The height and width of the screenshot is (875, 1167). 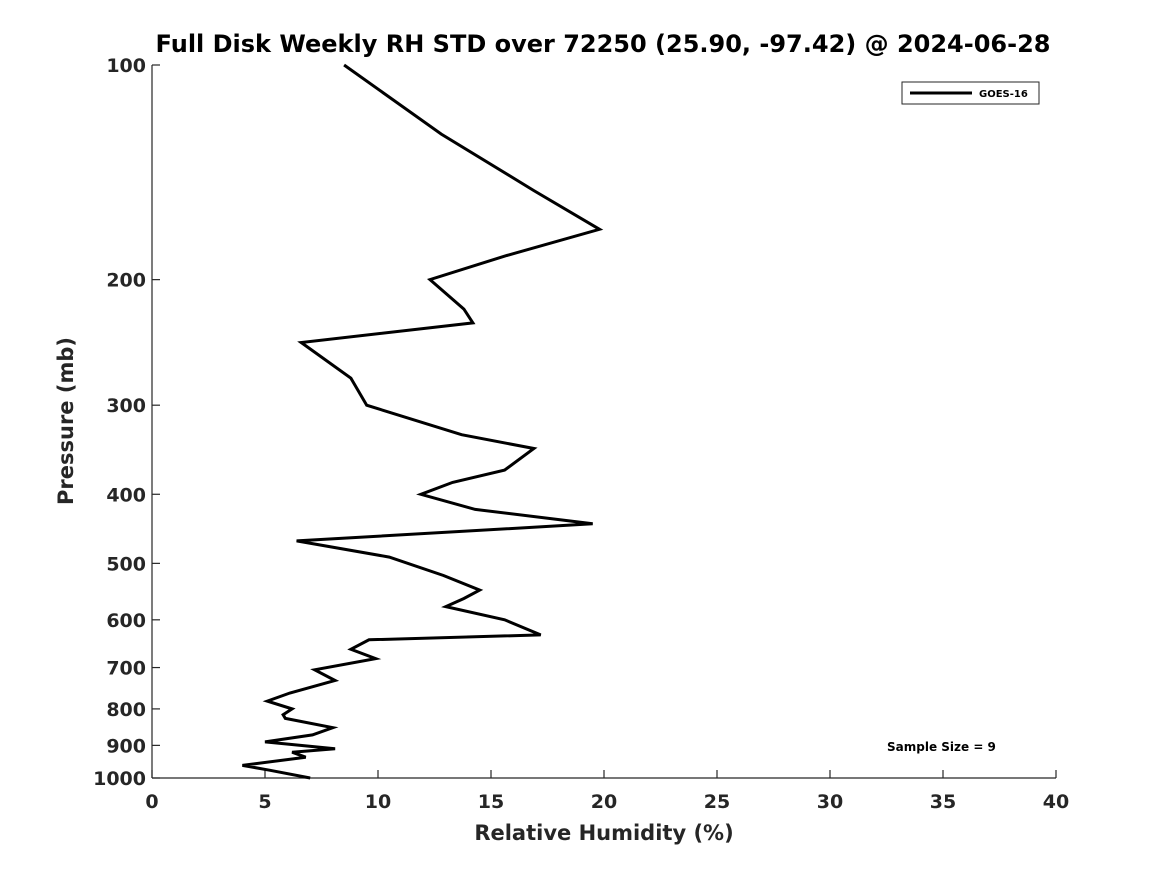 I want to click on legend: GOES-16, so click(x=970, y=93).